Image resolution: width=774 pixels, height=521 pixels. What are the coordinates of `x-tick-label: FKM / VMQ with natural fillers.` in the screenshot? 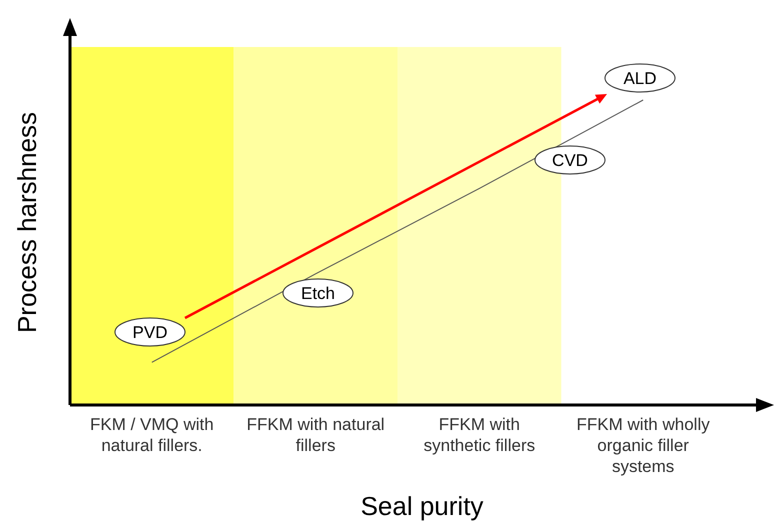 It's located at (152, 435).